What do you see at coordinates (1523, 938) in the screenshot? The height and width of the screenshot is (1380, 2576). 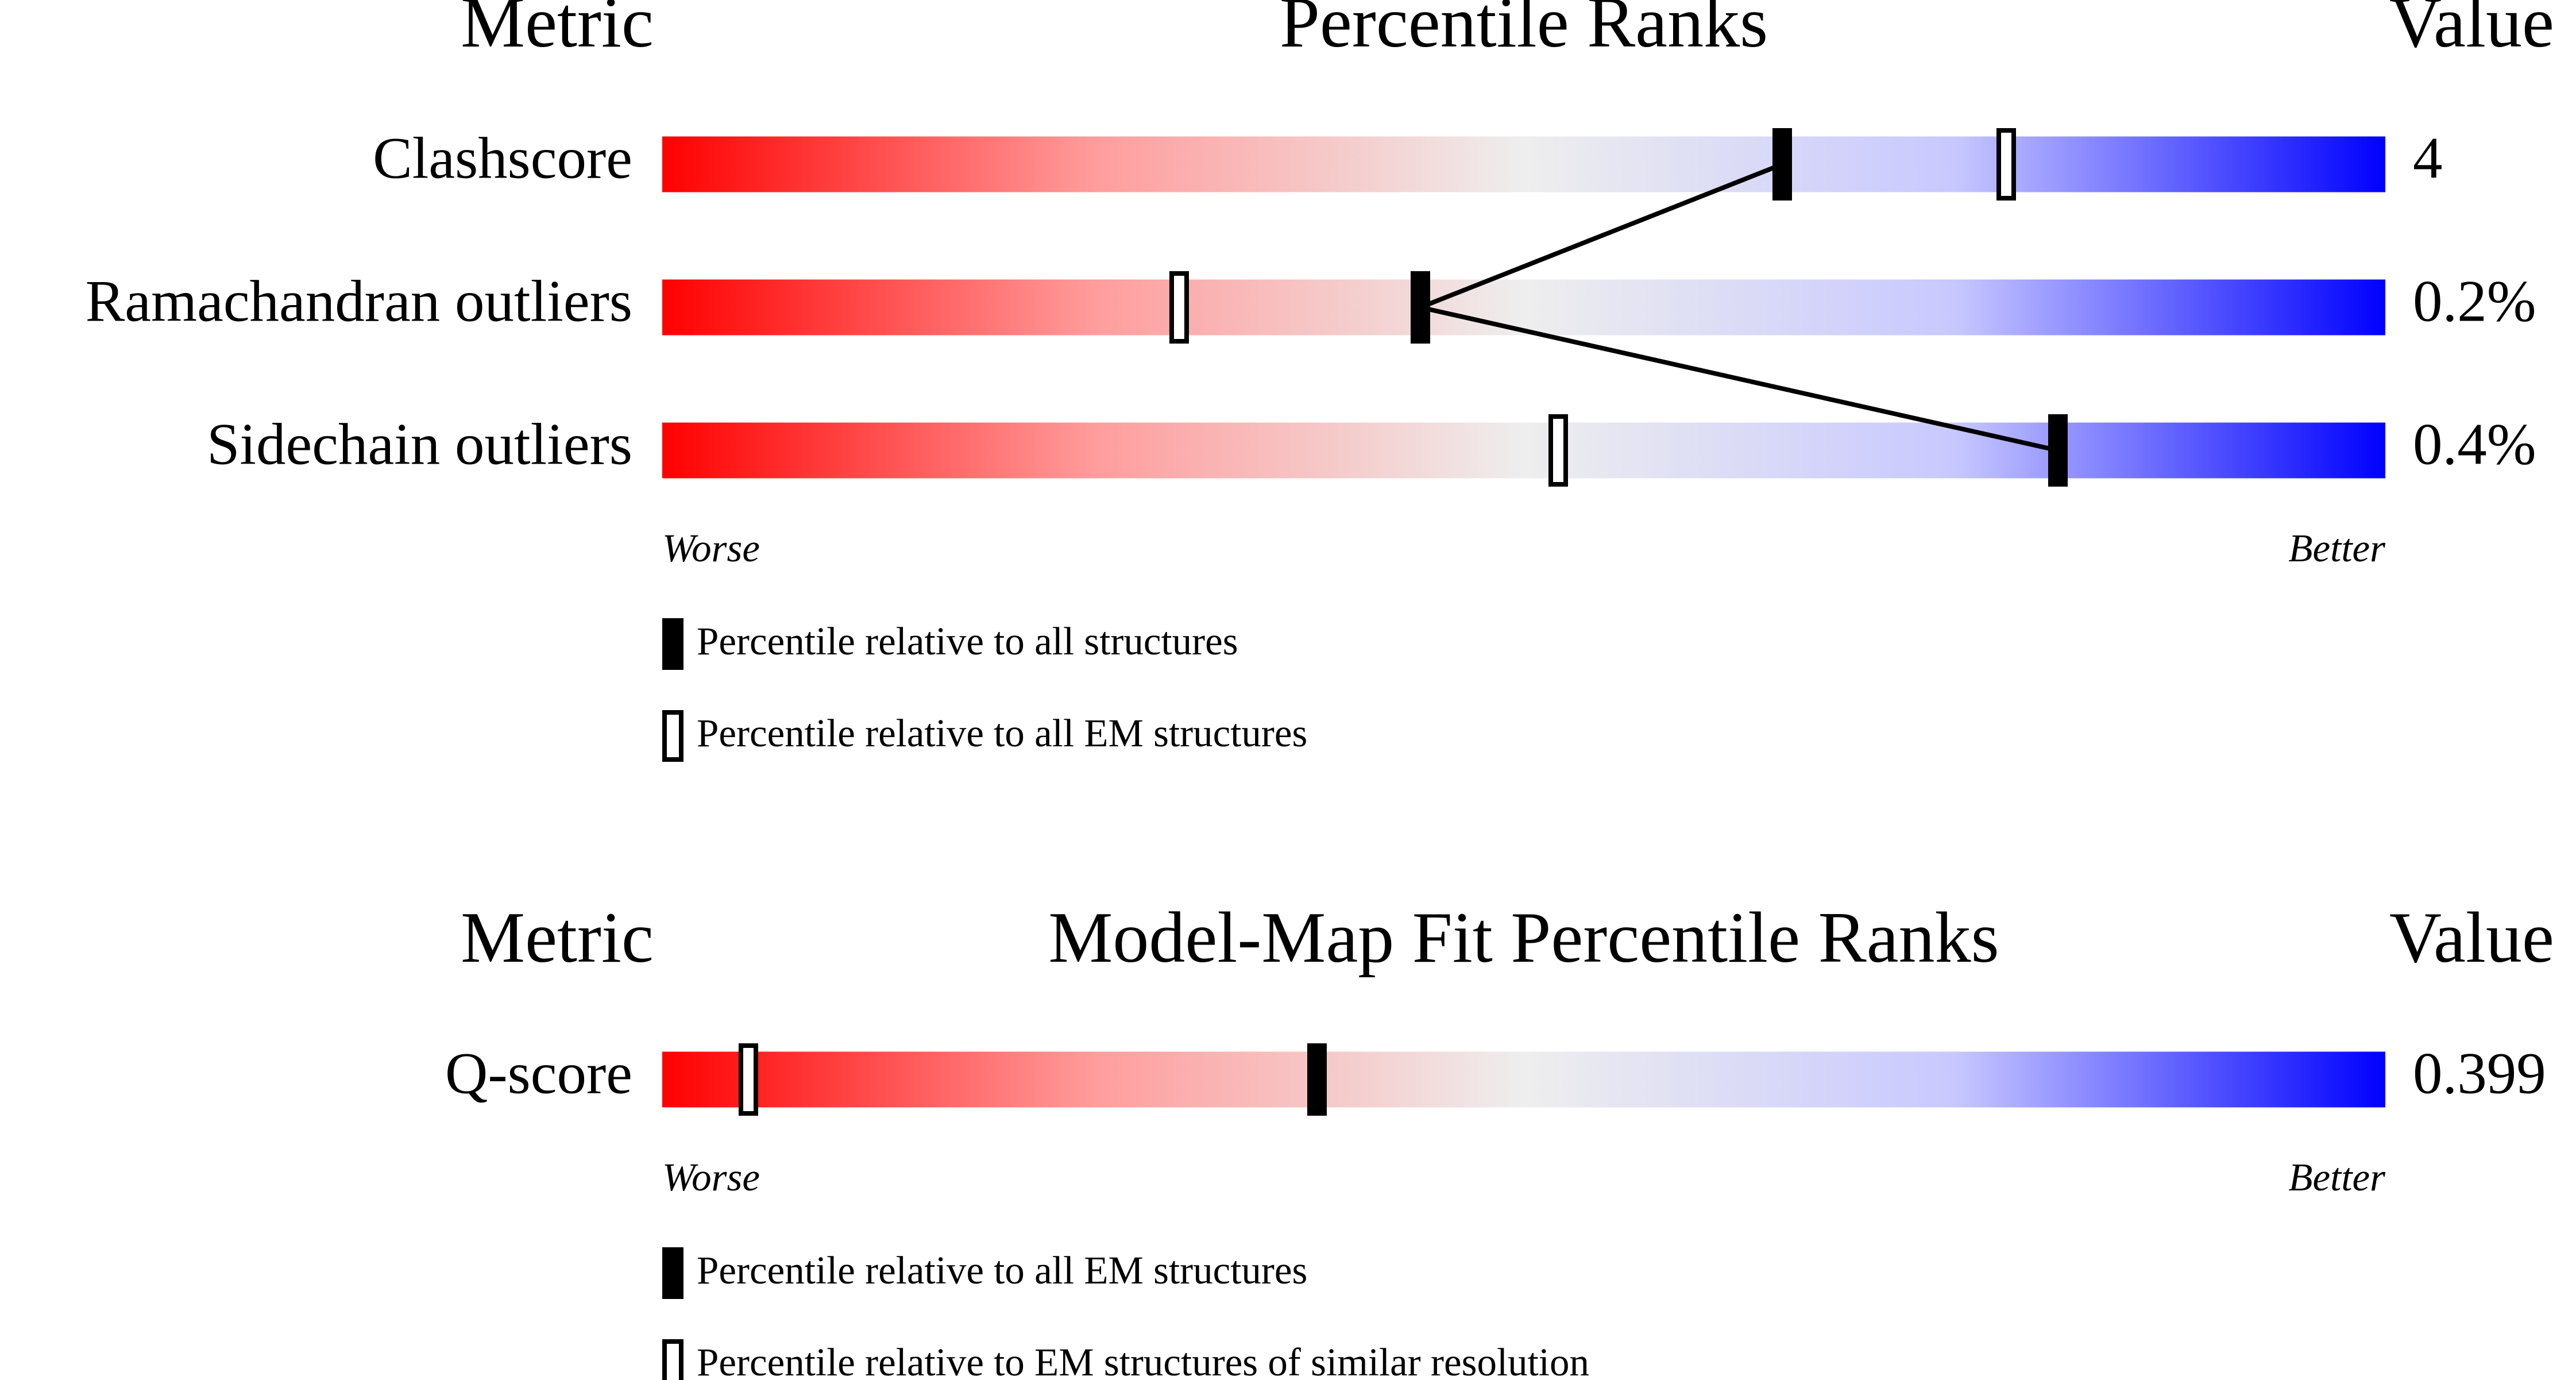 I see `header-title: Model-Map Fit Percentile Ranks` at bounding box center [1523, 938].